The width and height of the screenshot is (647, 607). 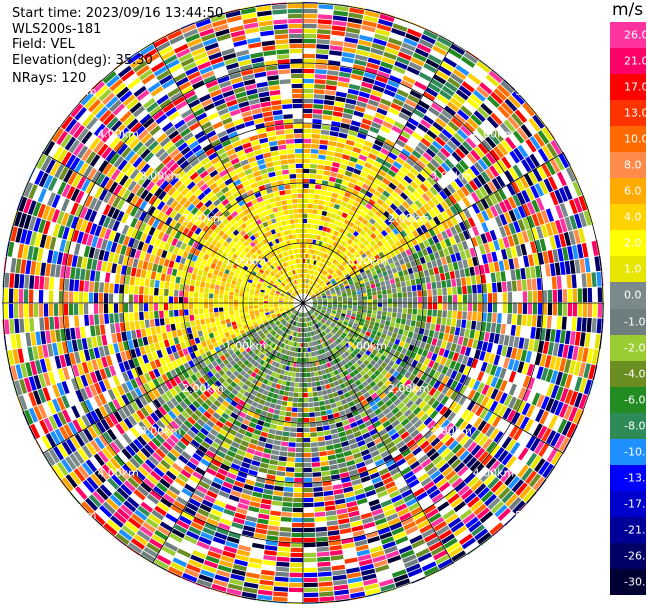 I want to click on colorbar-tick-label: -4.0, so click(x=635, y=374).